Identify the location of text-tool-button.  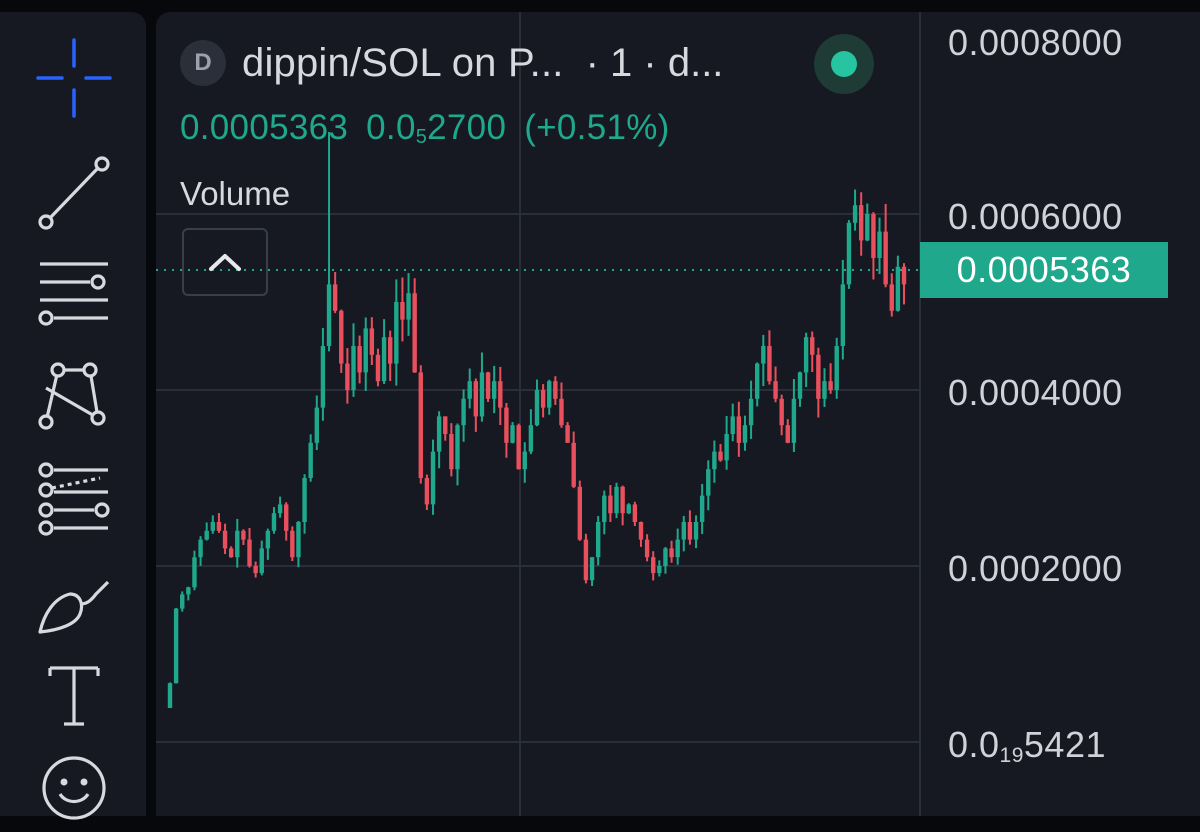
(74, 696).